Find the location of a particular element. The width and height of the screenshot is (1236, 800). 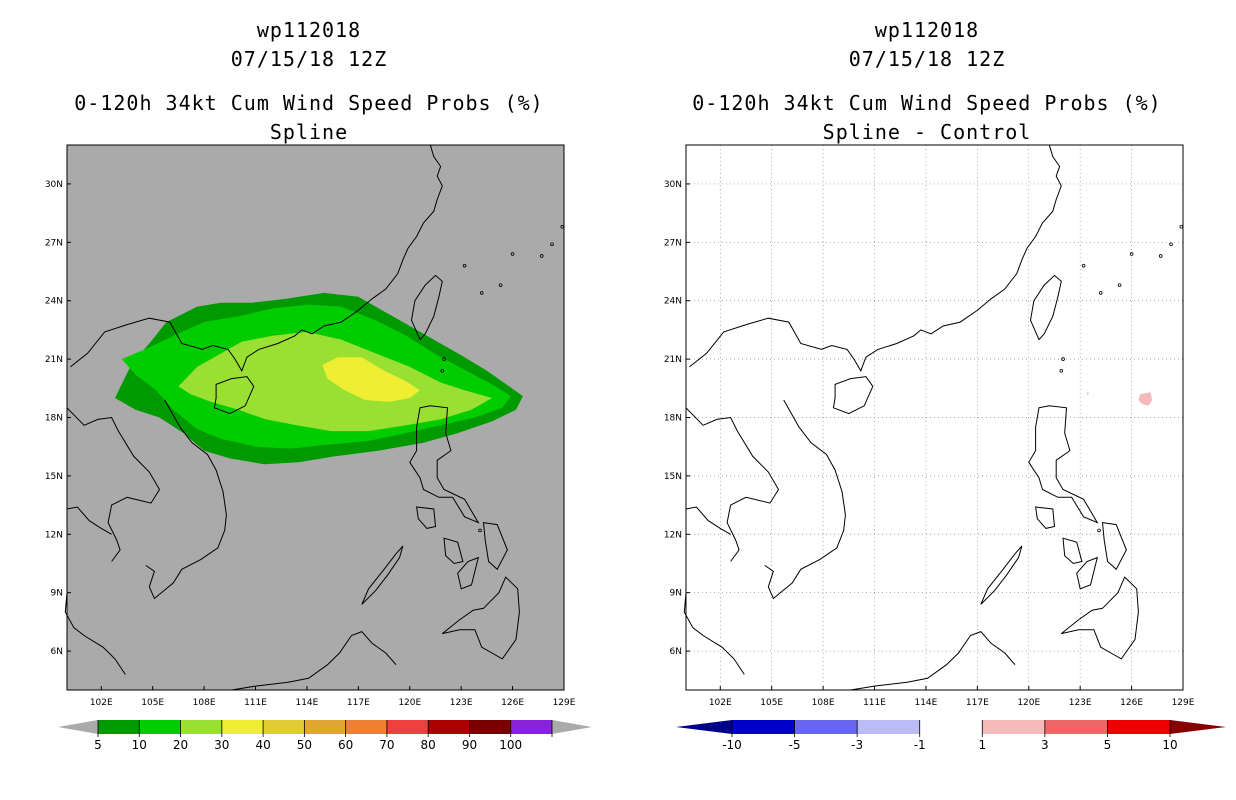

colorbar-label: 100 is located at coordinates (510, 745).